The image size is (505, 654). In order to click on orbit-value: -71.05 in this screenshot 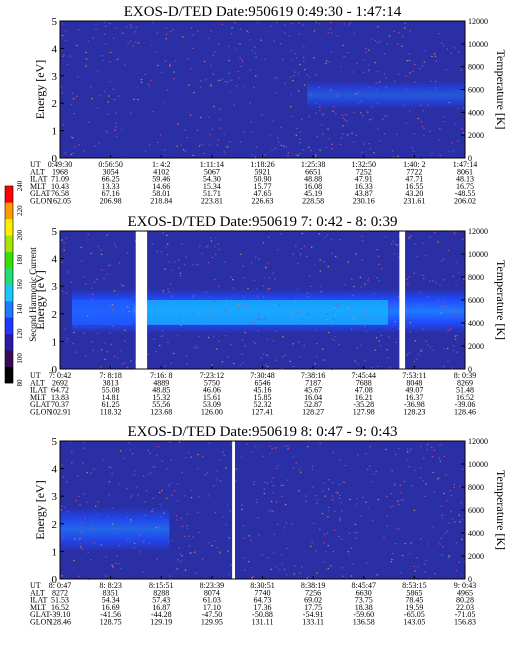, I will do `click(465, 614)`.